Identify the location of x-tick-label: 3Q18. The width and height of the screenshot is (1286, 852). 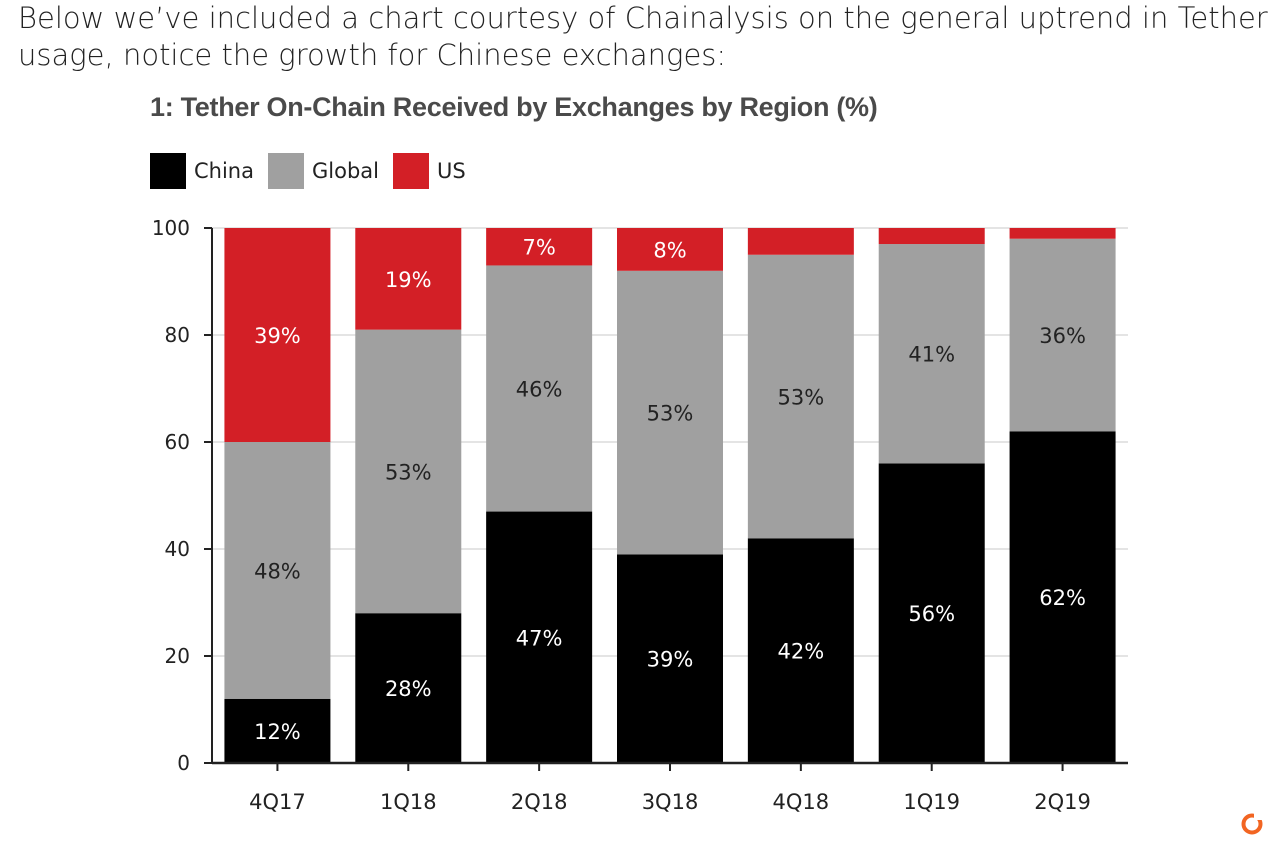
(670, 802).